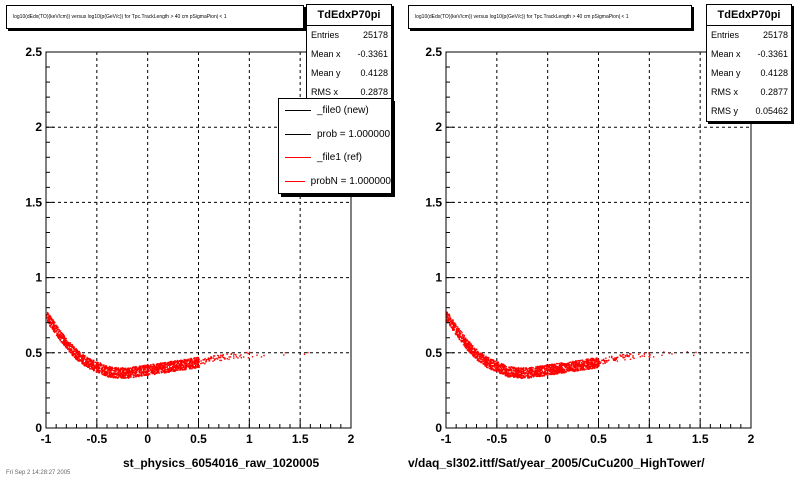  What do you see at coordinates (774, 92) in the screenshot?
I see `stats-value: 0.2877` at bounding box center [774, 92].